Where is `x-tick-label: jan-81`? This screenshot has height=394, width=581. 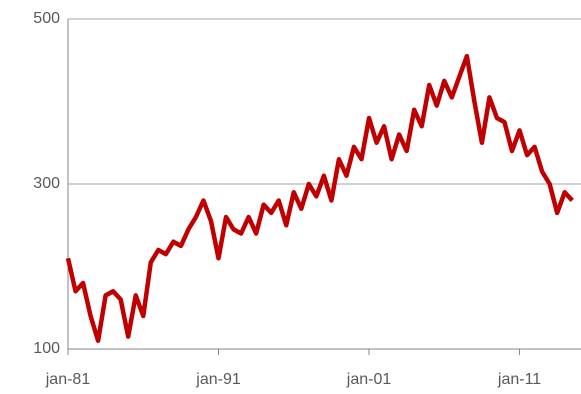 x-tick-label: jan-81 is located at coordinates (68, 379).